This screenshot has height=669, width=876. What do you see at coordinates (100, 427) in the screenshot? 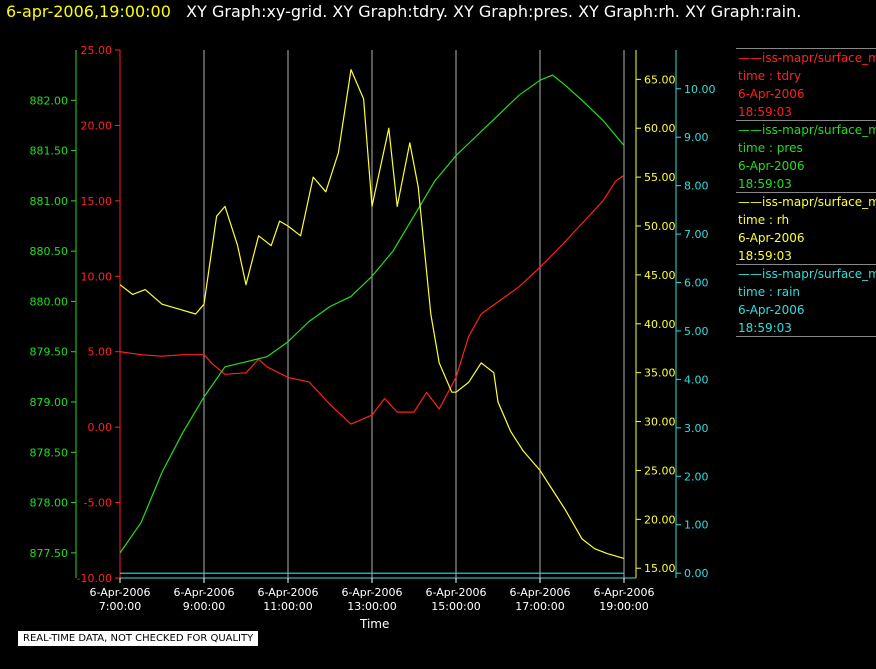
I see `tdry-tick-label: 0.00` at bounding box center [100, 427].